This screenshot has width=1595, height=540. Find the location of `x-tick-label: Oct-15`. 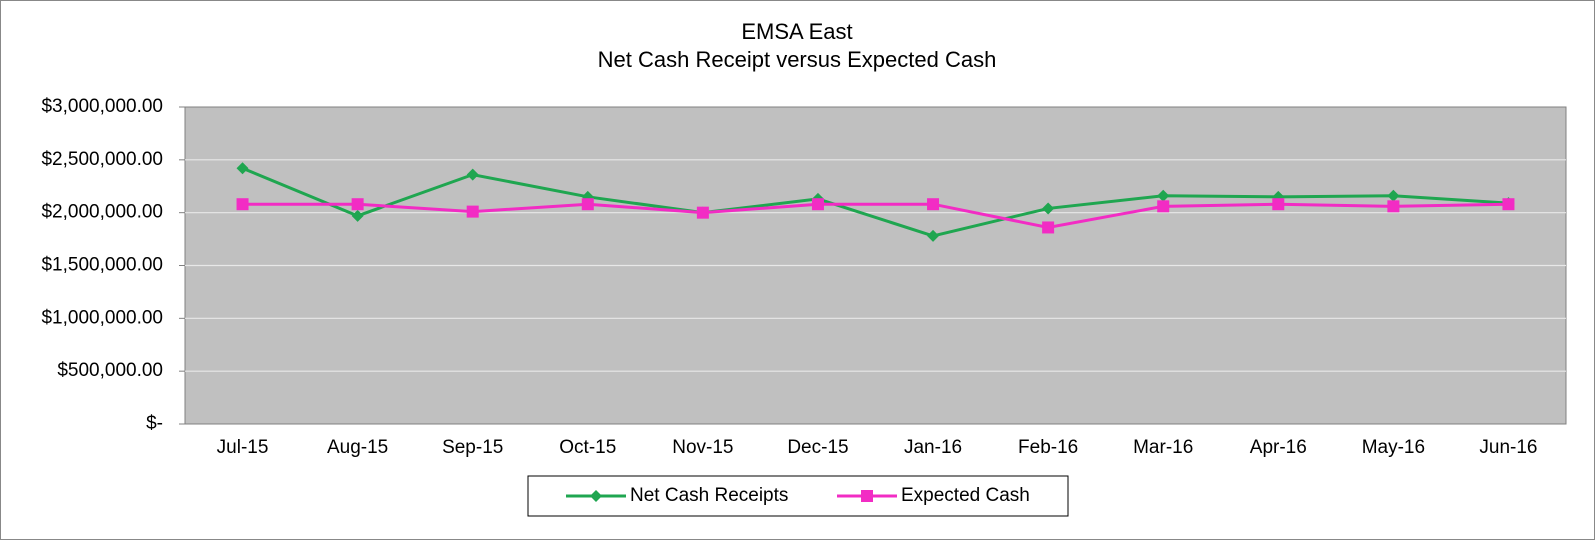

x-tick-label: Oct-15 is located at coordinates (587, 447).